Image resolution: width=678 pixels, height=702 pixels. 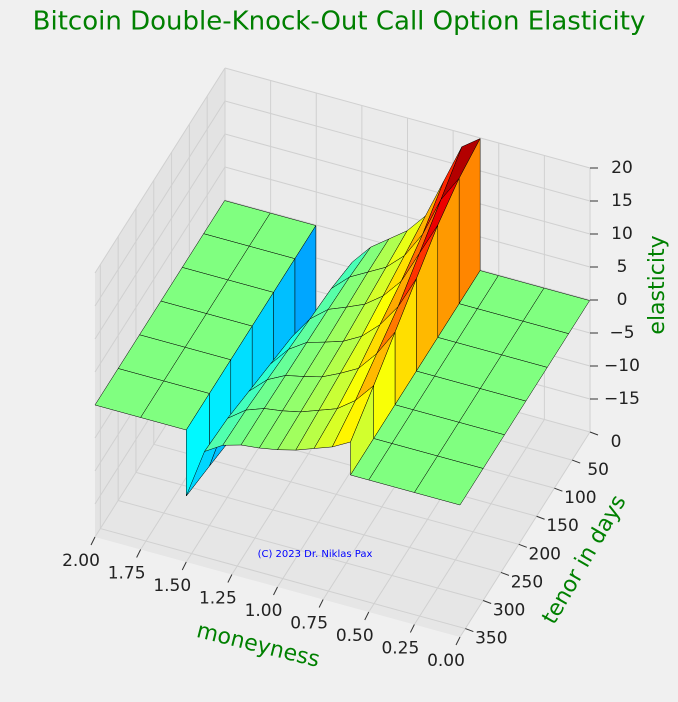 I want to click on y-tick-label: 200, so click(x=545, y=554).